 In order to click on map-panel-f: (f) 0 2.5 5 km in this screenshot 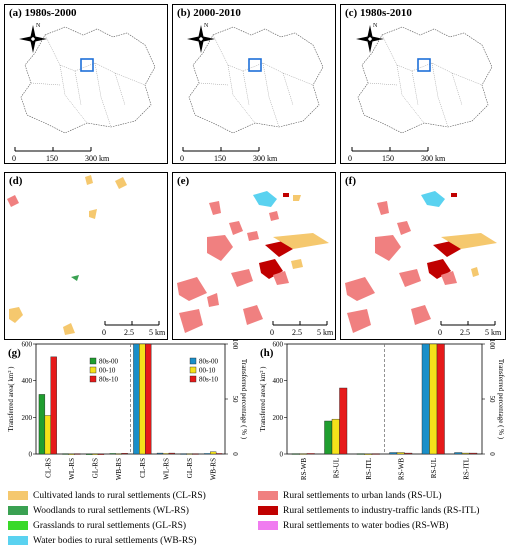, I will do `click(423, 256)`.